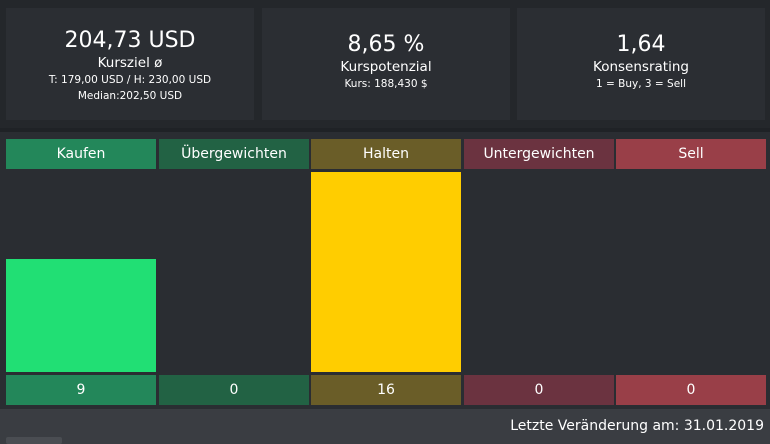  Describe the element at coordinates (81, 154) in the screenshot. I see `category-header-kaufen: Kaufen` at that location.